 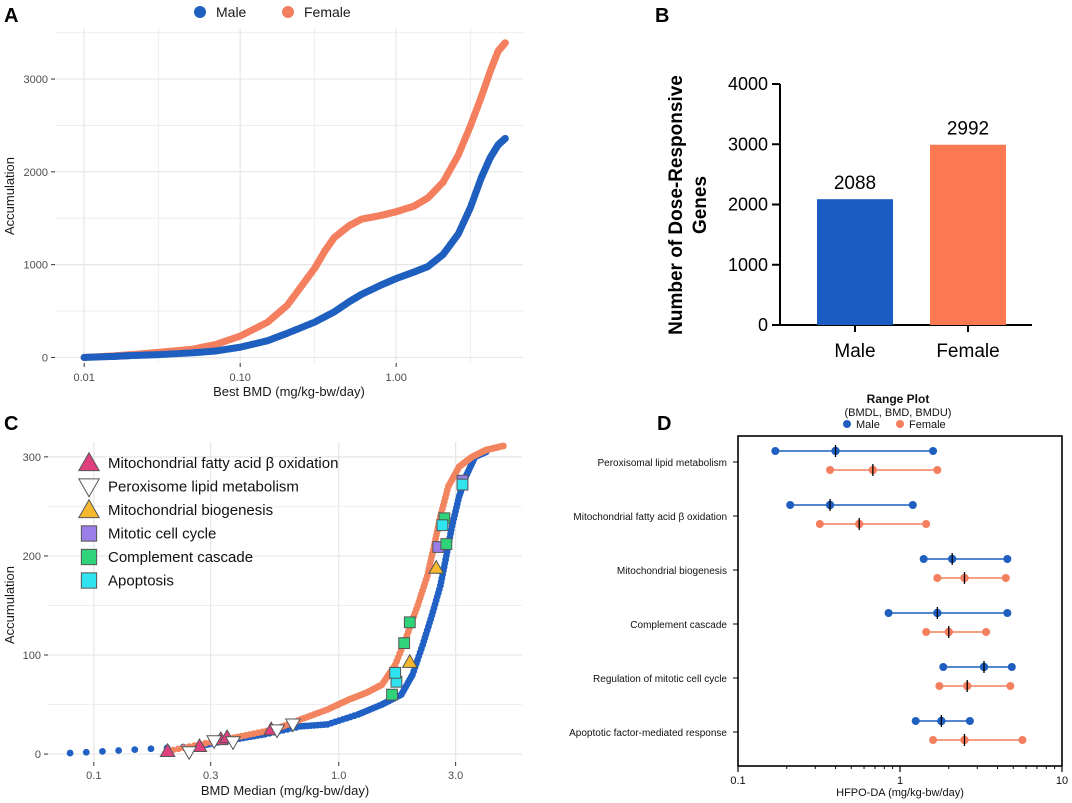 I want to click on panel-d-xtick-label: 10, so click(x=1062, y=781).